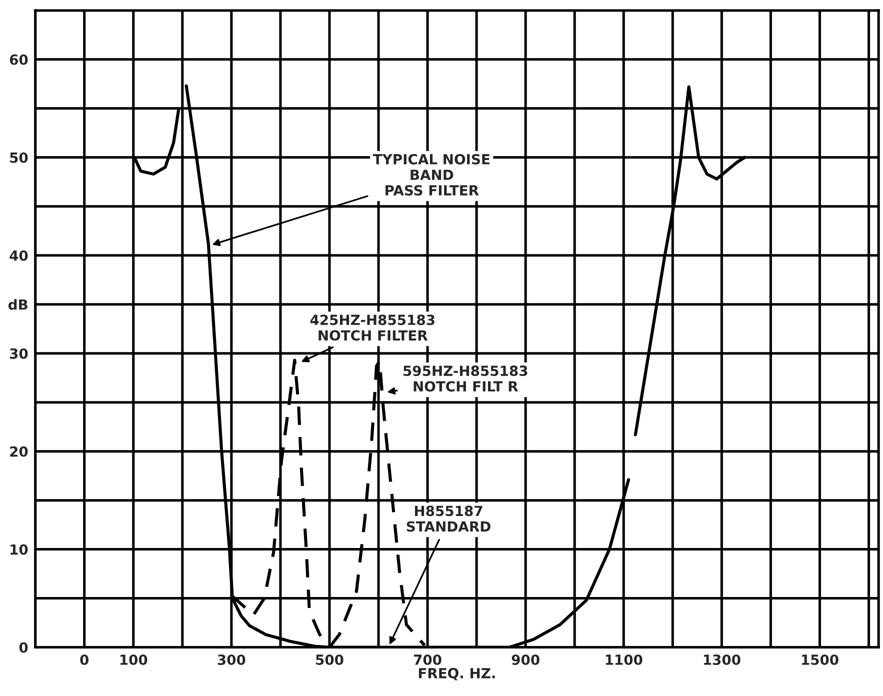 Image resolution: width=883 pixels, height=696 pixels. I want to click on x-axis-title: FREQ. HZ., so click(456, 674).